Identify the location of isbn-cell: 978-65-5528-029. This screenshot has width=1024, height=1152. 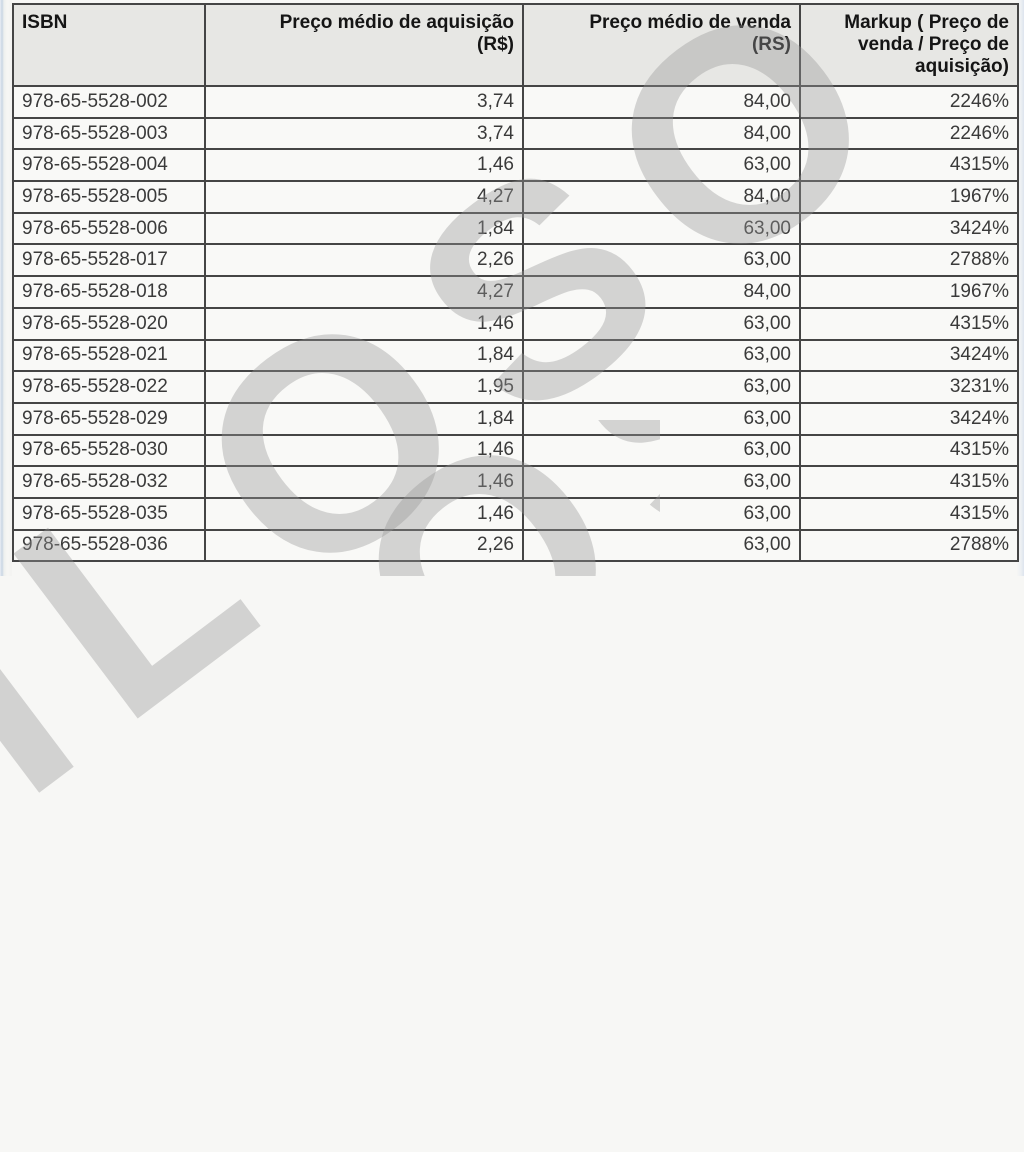
(109, 418).